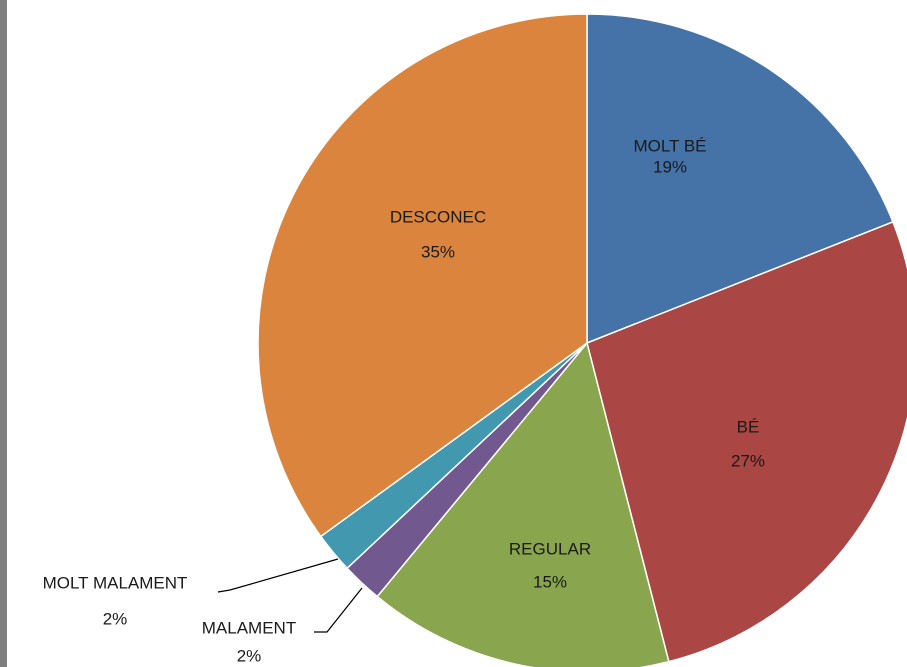 The image size is (907, 667). Describe the element at coordinates (550, 548) in the screenshot. I see `slice-label: REGULAR` at that location.